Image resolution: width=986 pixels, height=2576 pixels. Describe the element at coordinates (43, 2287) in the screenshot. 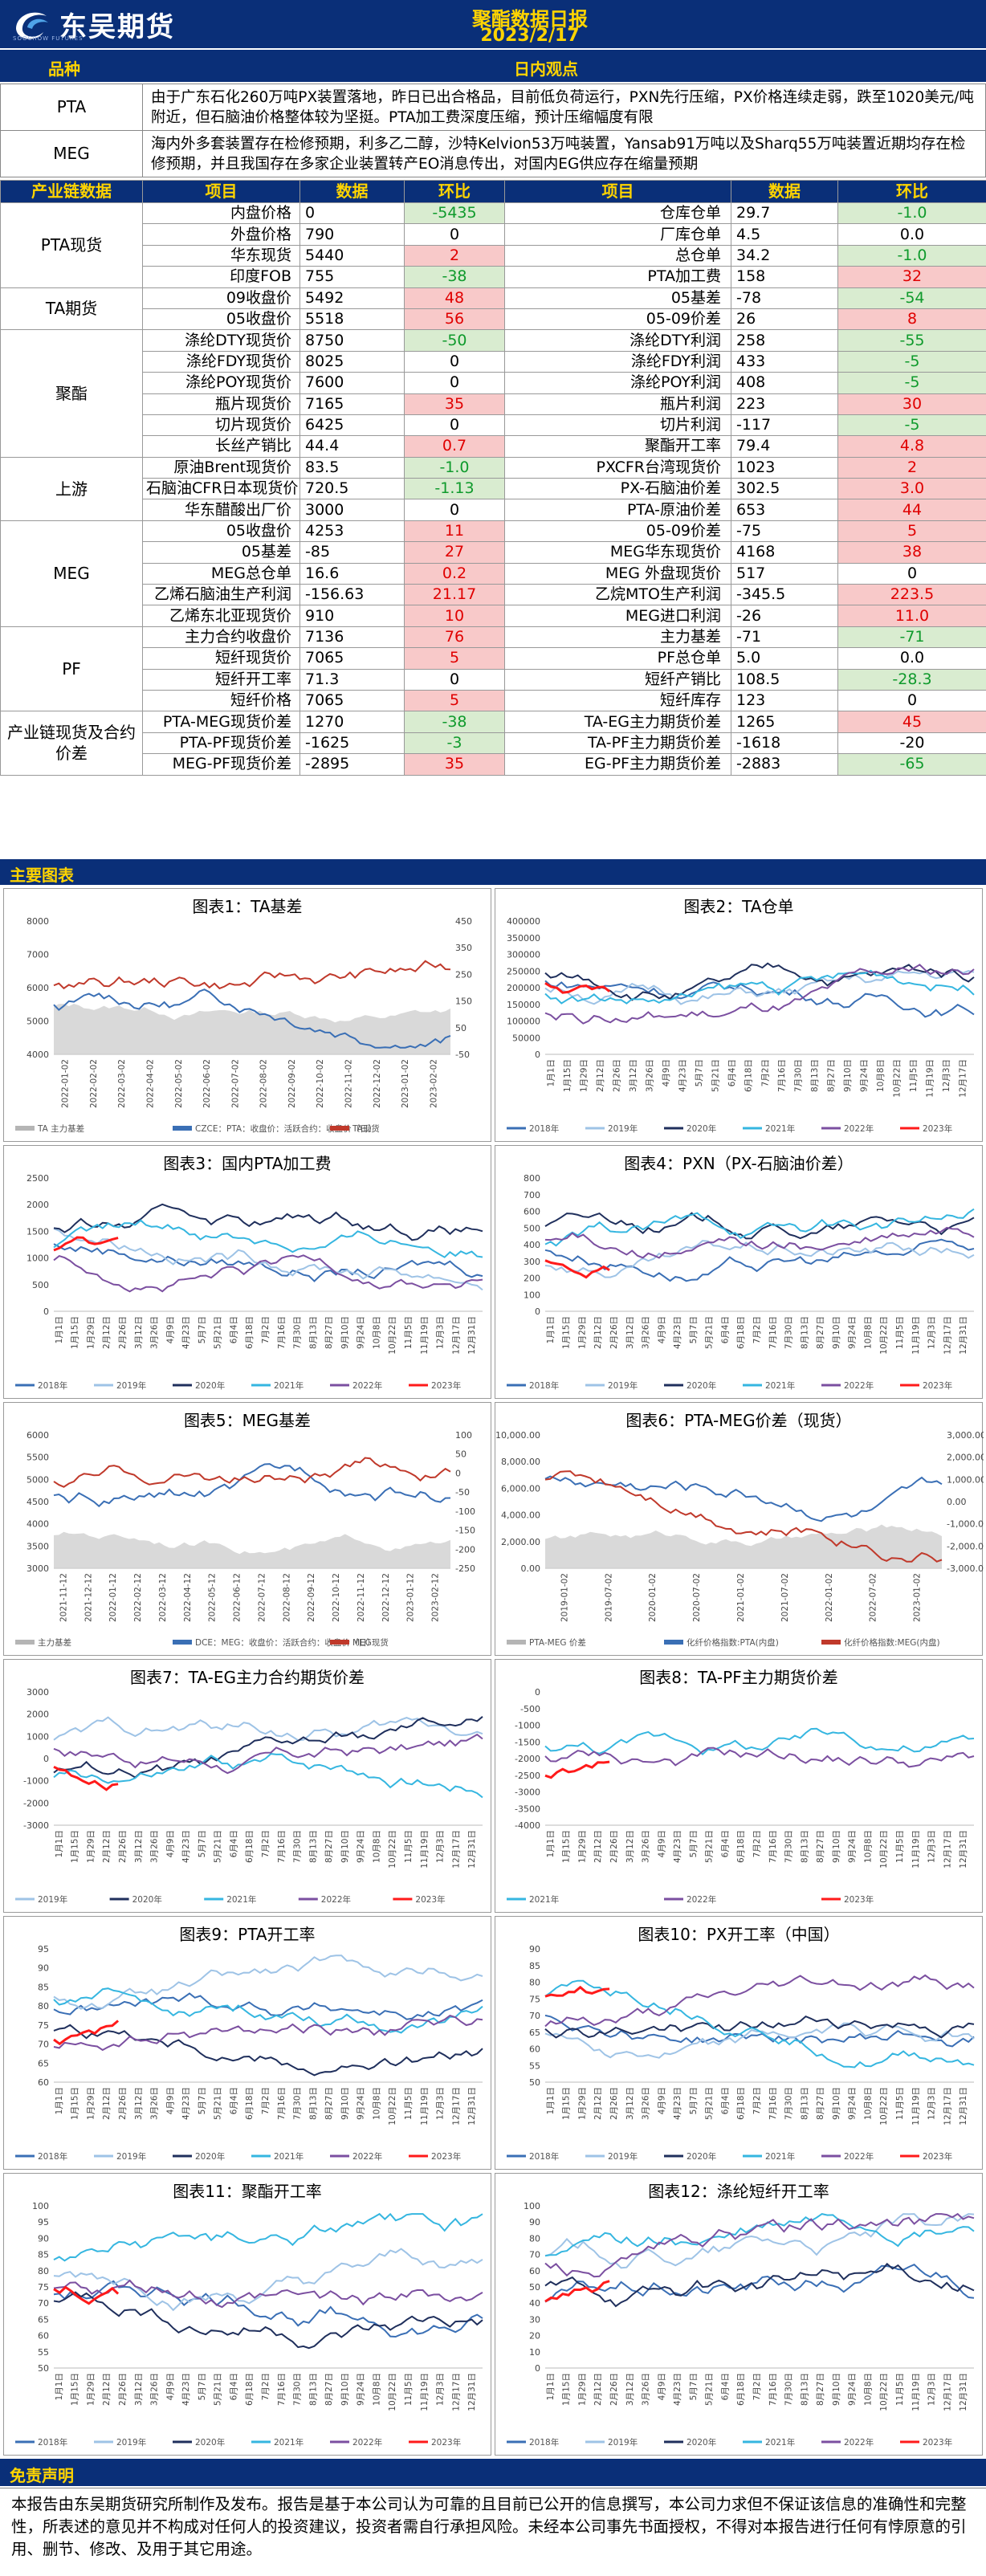

I see `y-tick-label: 75` at that location.